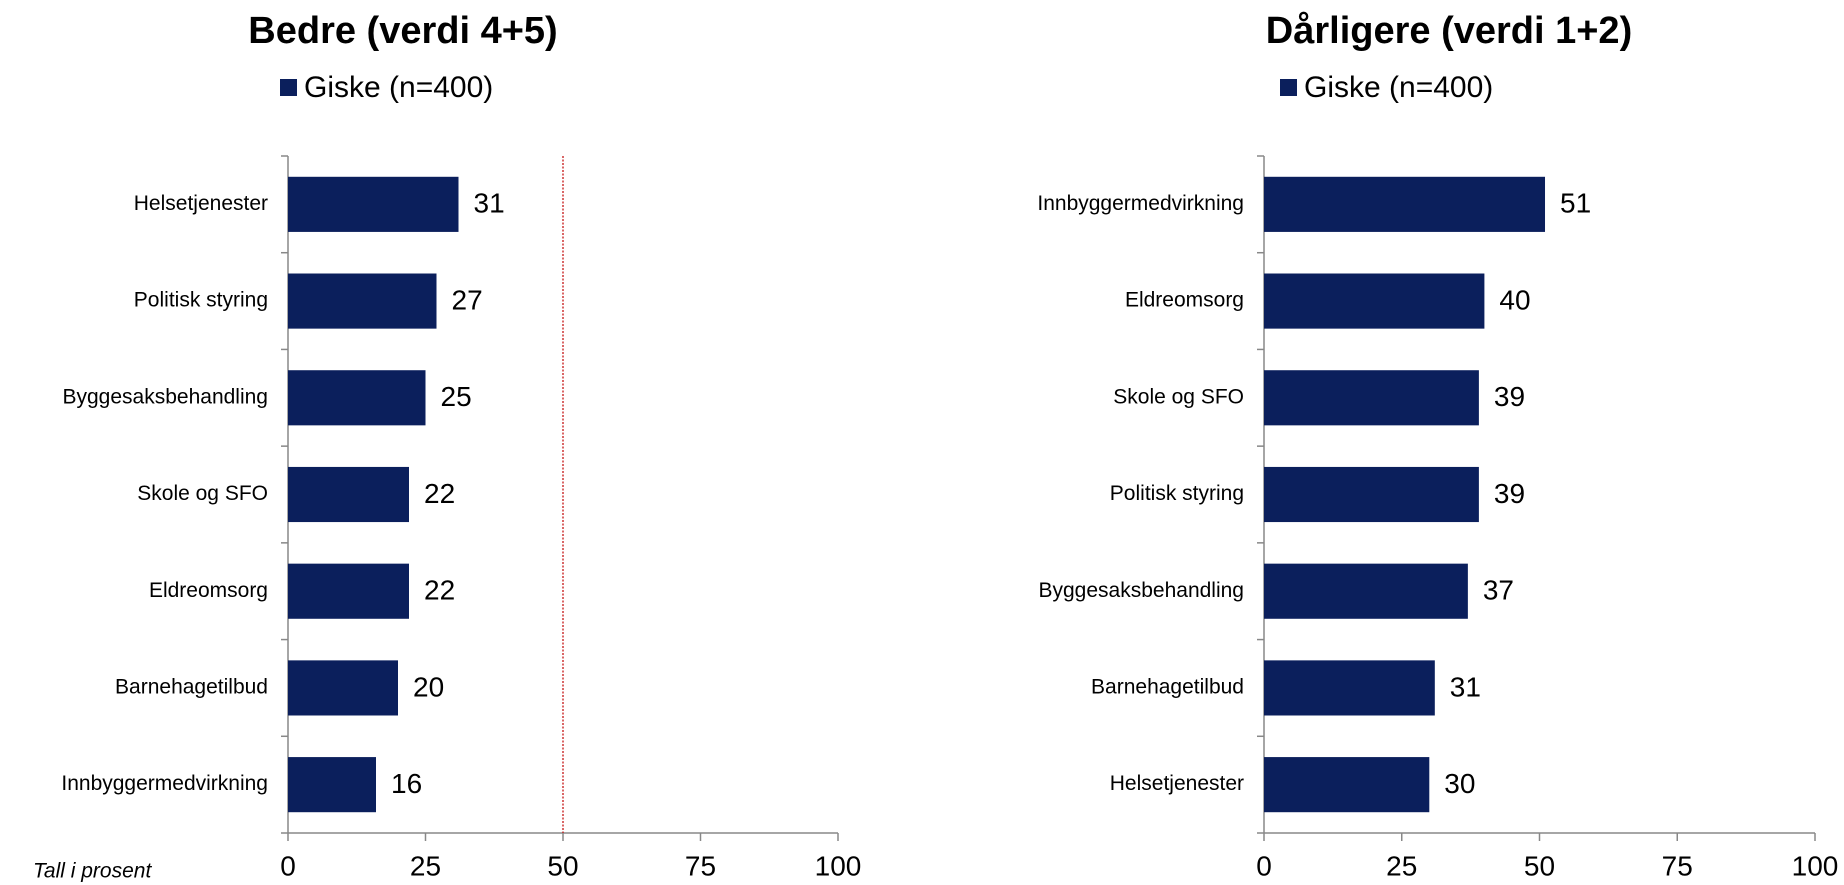 The image size is (1844, 885). I want to click on data-label: 37, so click(1498, 590).